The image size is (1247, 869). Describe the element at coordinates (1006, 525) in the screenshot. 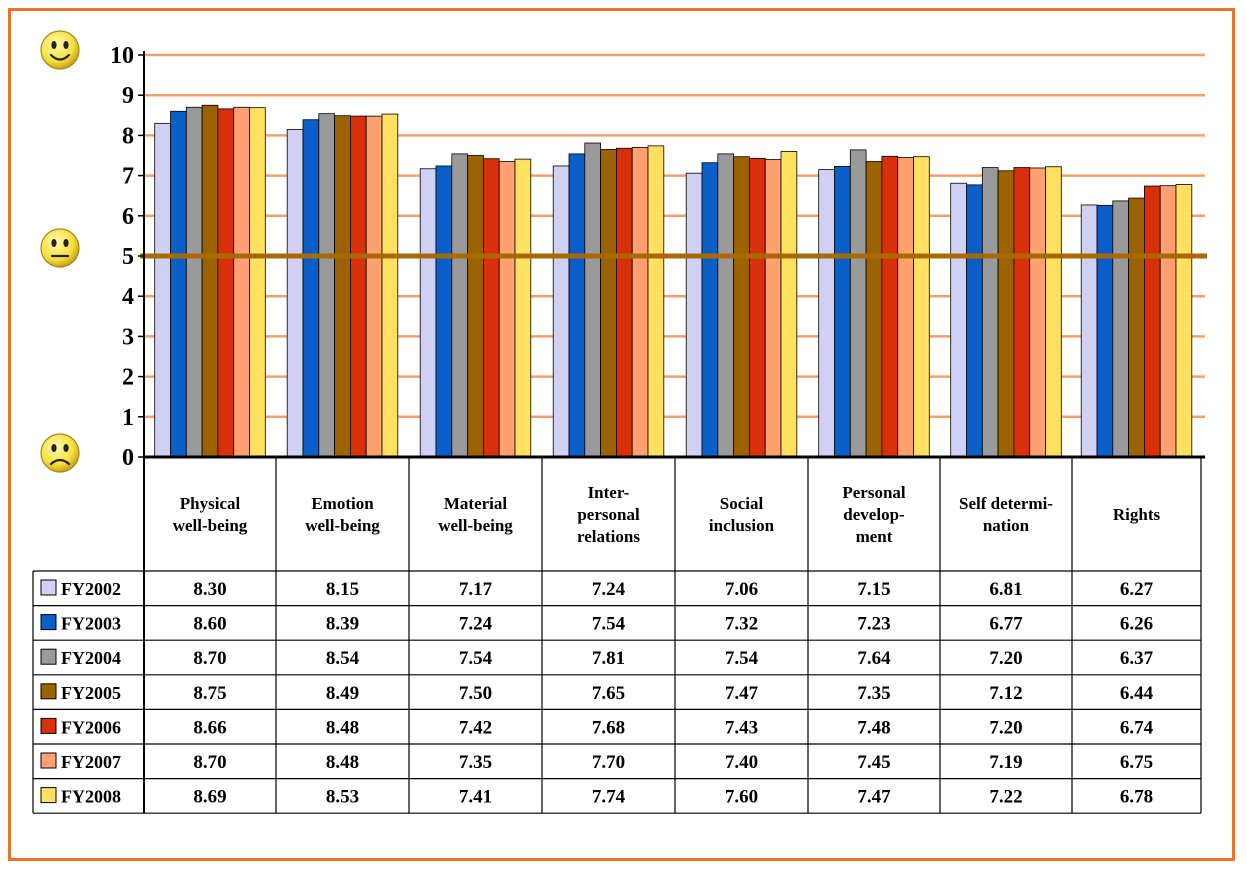

I see `category-label: nation` at that location.